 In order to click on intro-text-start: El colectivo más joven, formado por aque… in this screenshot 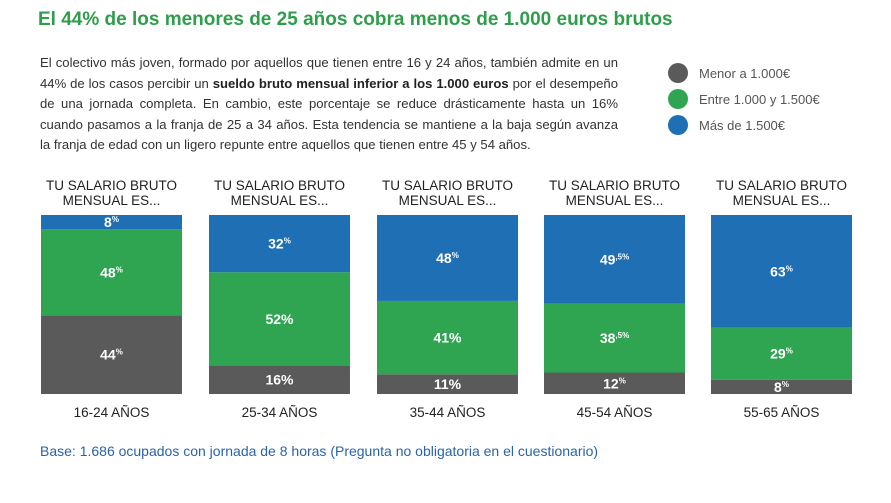, I will do `click(329, 73)`.